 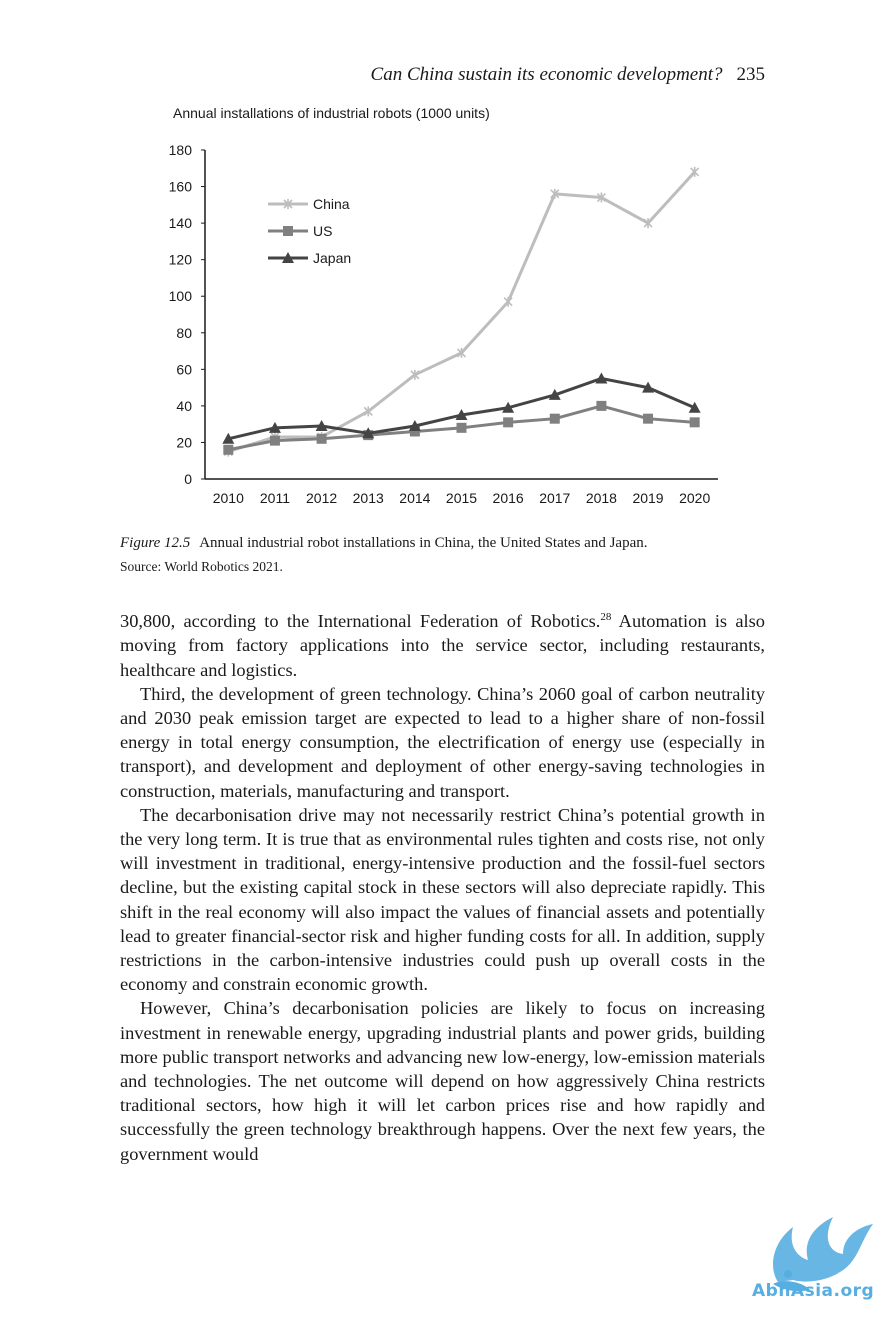 I want to click on y-tick-label: 40, so click(x=184, y=406).